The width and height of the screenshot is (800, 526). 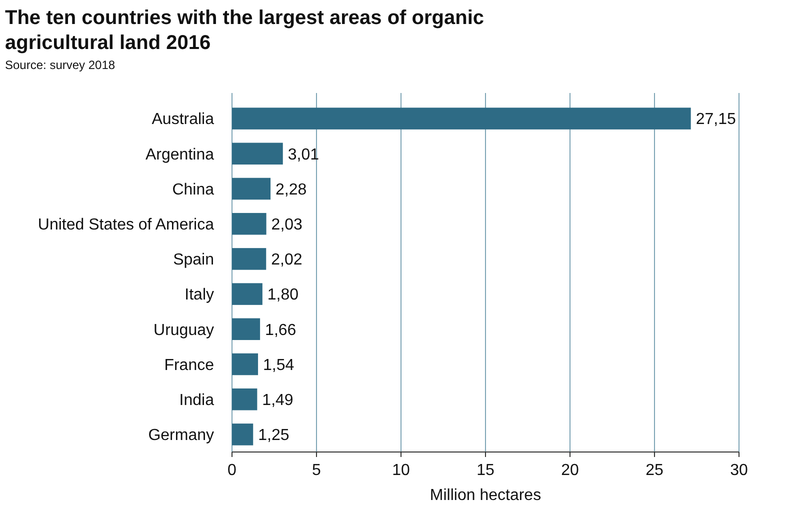 I want to click on data-label: 1,49, so click(x=278, y=400).